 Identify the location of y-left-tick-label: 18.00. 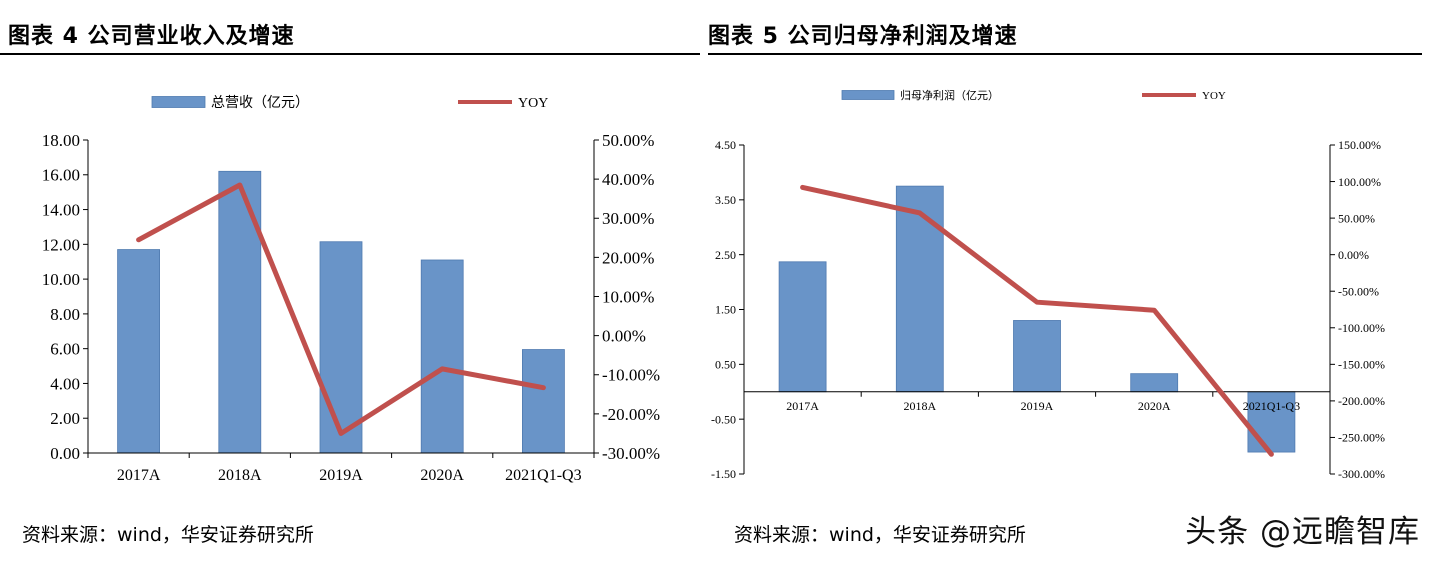
(61, 140).